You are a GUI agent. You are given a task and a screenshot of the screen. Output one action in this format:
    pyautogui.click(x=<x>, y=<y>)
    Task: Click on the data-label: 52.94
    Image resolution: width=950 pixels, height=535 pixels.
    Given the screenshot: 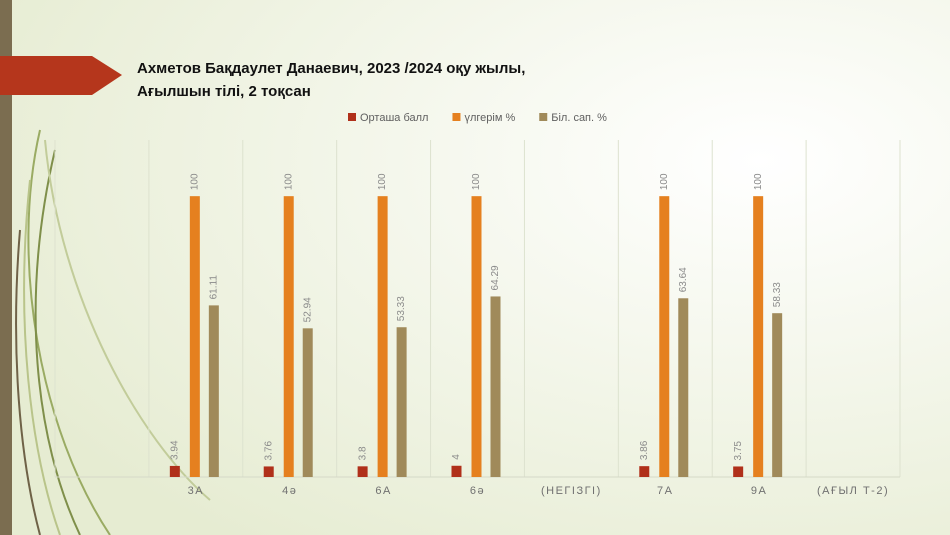 What is the action you would take?
    pyautogui.click(x=307, y=309)
    